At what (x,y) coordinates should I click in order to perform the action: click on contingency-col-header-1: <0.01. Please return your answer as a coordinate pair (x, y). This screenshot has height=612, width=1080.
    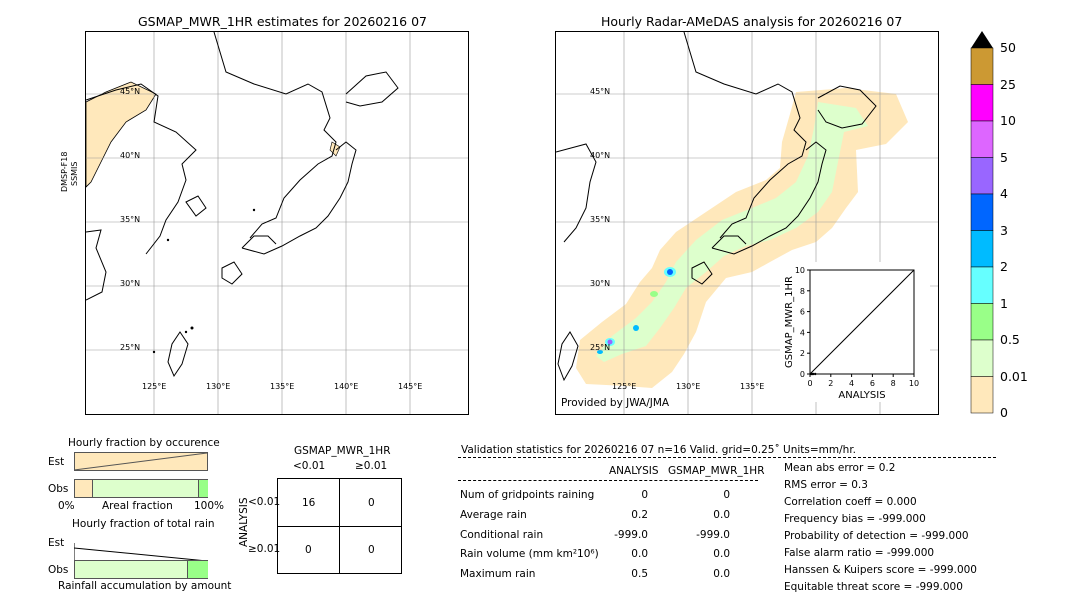
    Looking at the image, I should click on (309, 466).